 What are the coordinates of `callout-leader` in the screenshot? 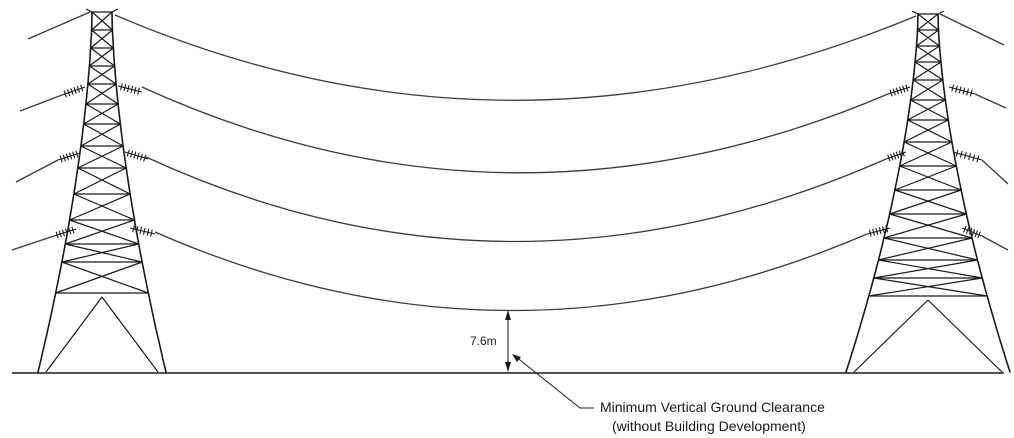 It's located at (553, 381).